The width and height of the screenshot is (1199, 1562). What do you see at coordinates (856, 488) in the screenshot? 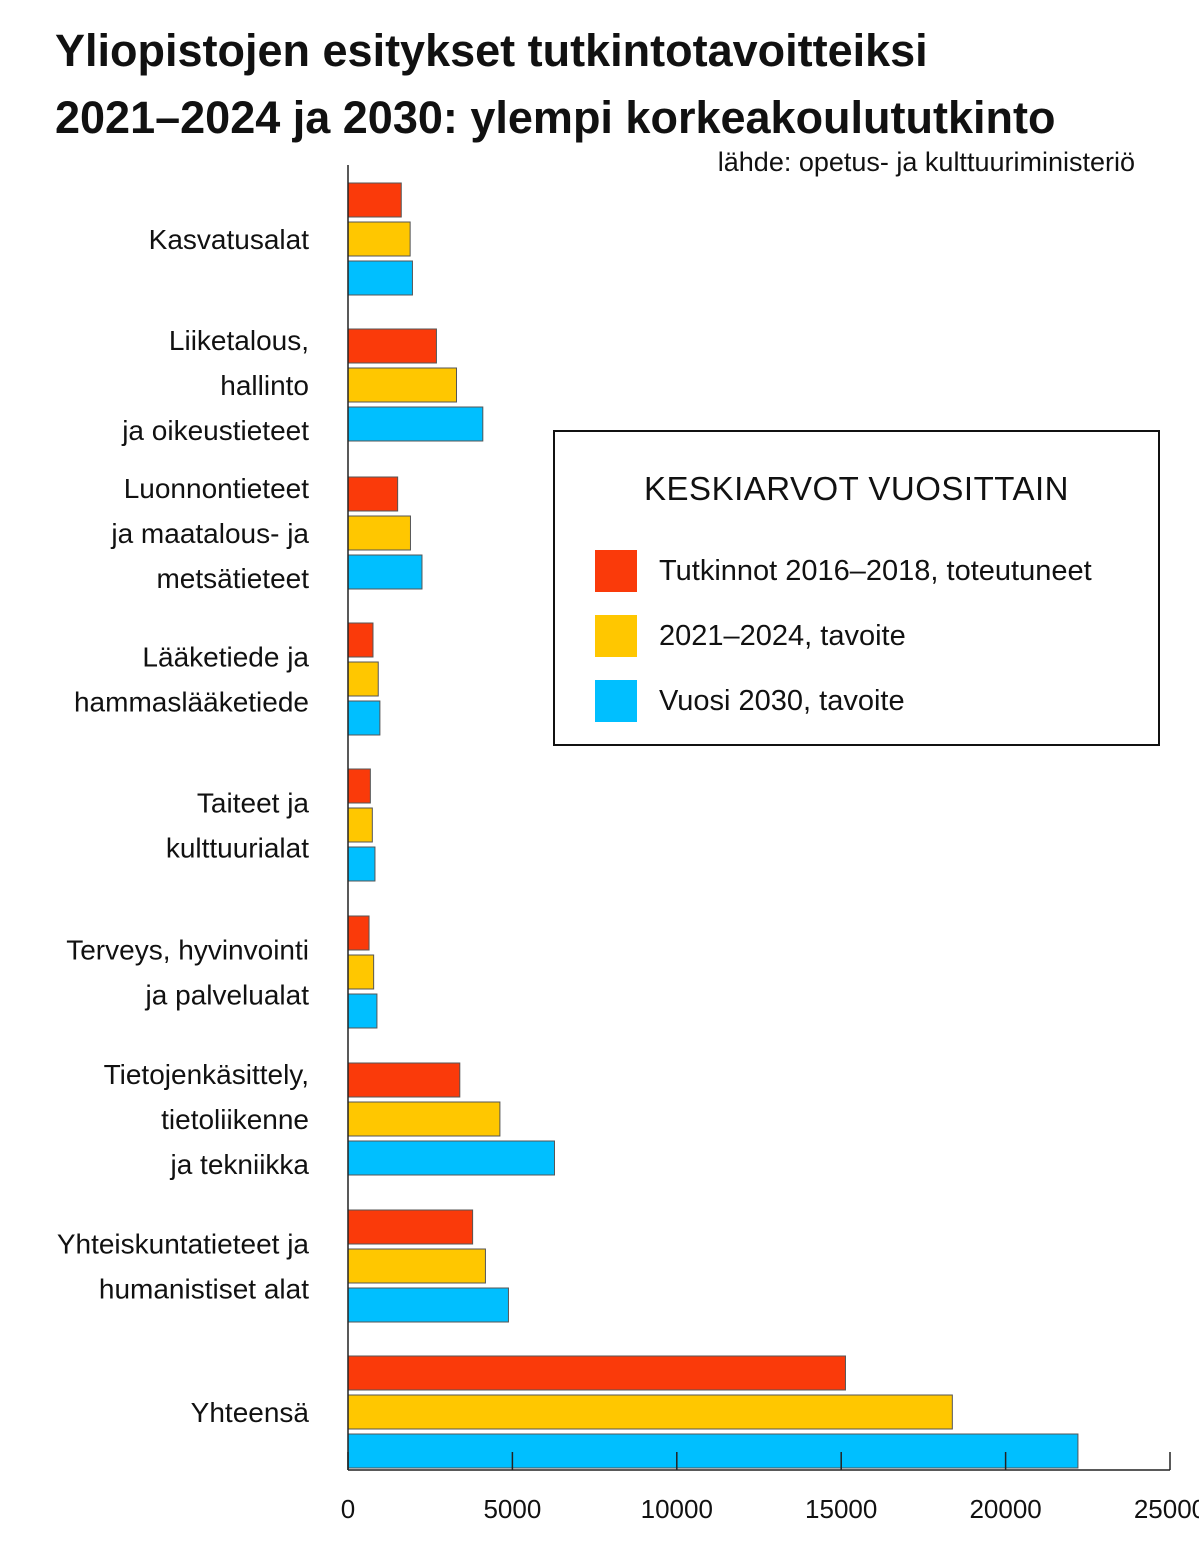
I see `legend-title: KESKIARVOT VUOSITTAIN` at bounding box center [856, 488].